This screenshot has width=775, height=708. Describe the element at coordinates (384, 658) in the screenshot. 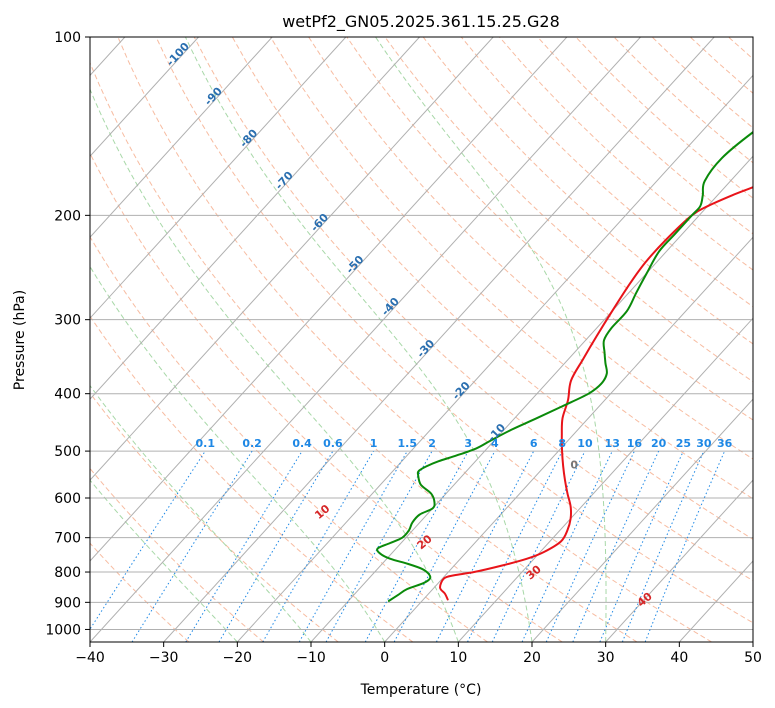

I see `x-tick-label: 0` at that location.